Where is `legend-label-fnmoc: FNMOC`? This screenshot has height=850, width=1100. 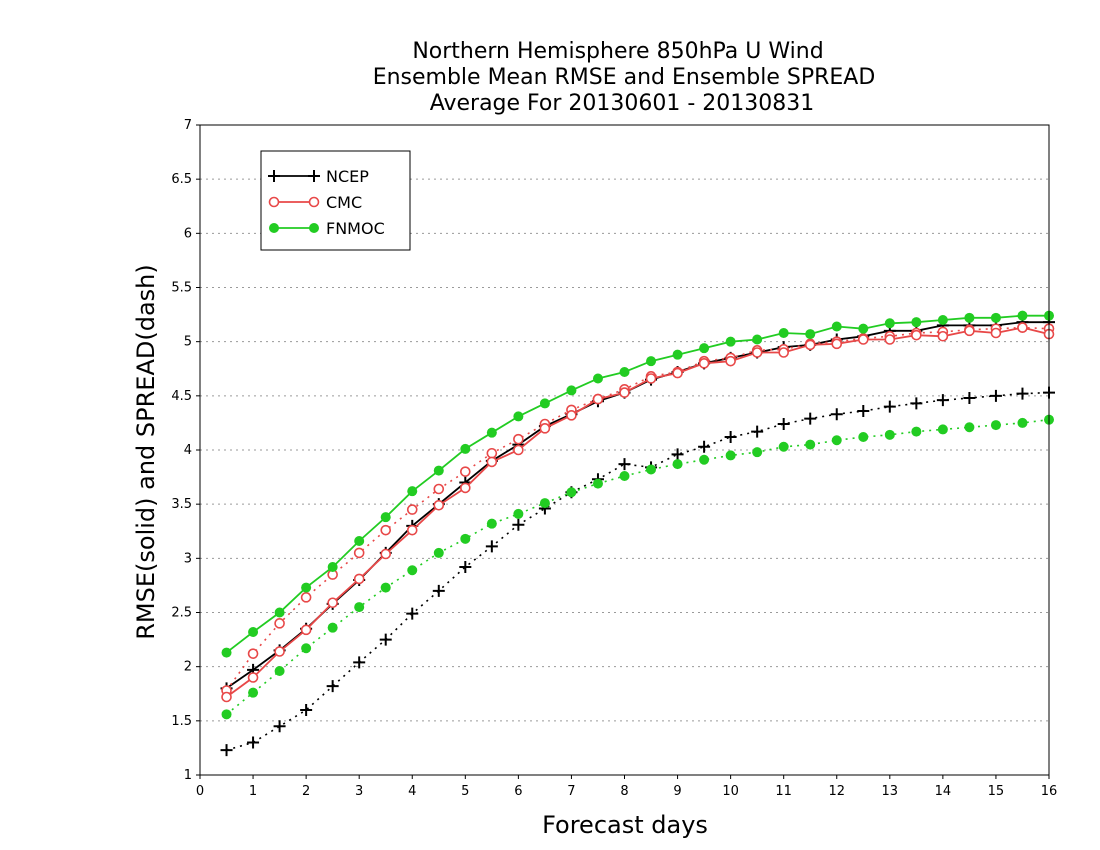
legend-label-fnmoc: FNMOC is located at coordinates (355, 228).